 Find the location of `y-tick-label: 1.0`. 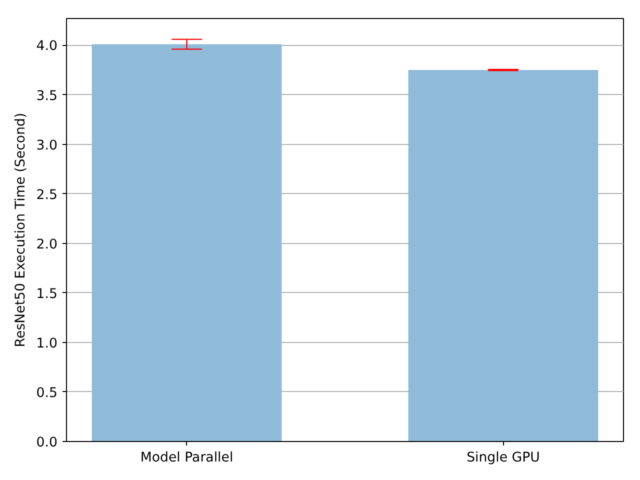

y-tick-label: 1.0 is located at coordinates (47, 344).